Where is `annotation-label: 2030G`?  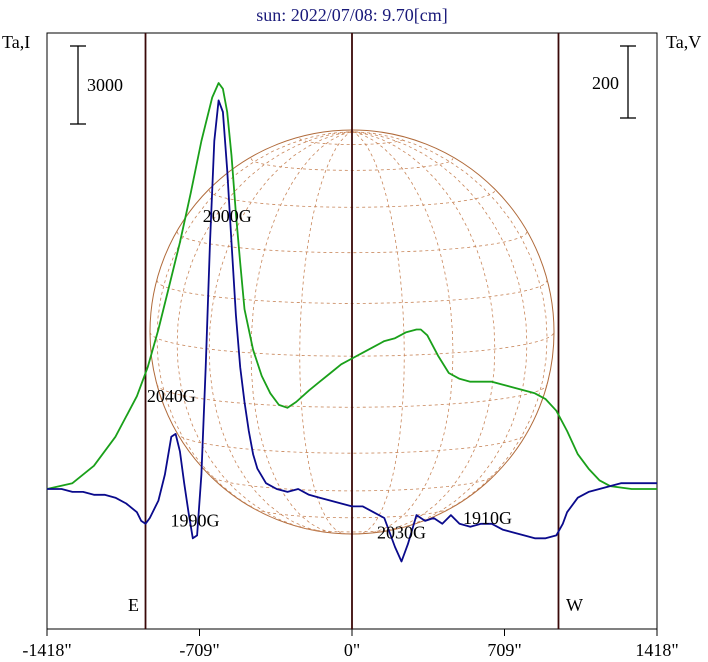
annotation-label: 2030G is located at coordinates (401, 532).